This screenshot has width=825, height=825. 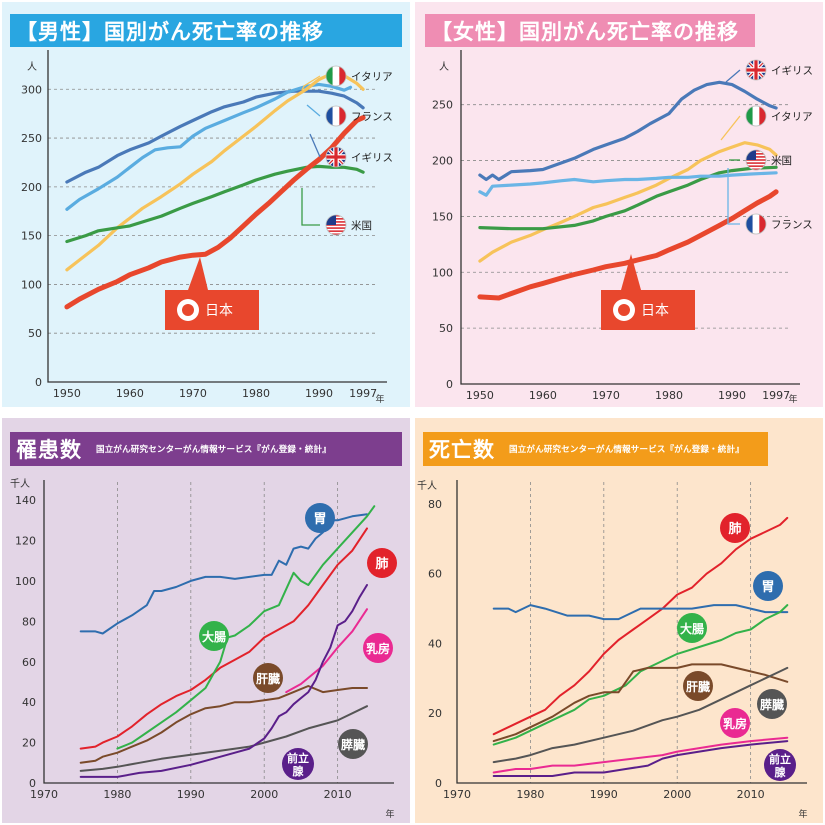 What do you see at coordinates (25, 541) in the screenshot?
I see `y-tick-label: 120` at bounding box center [25, 541].